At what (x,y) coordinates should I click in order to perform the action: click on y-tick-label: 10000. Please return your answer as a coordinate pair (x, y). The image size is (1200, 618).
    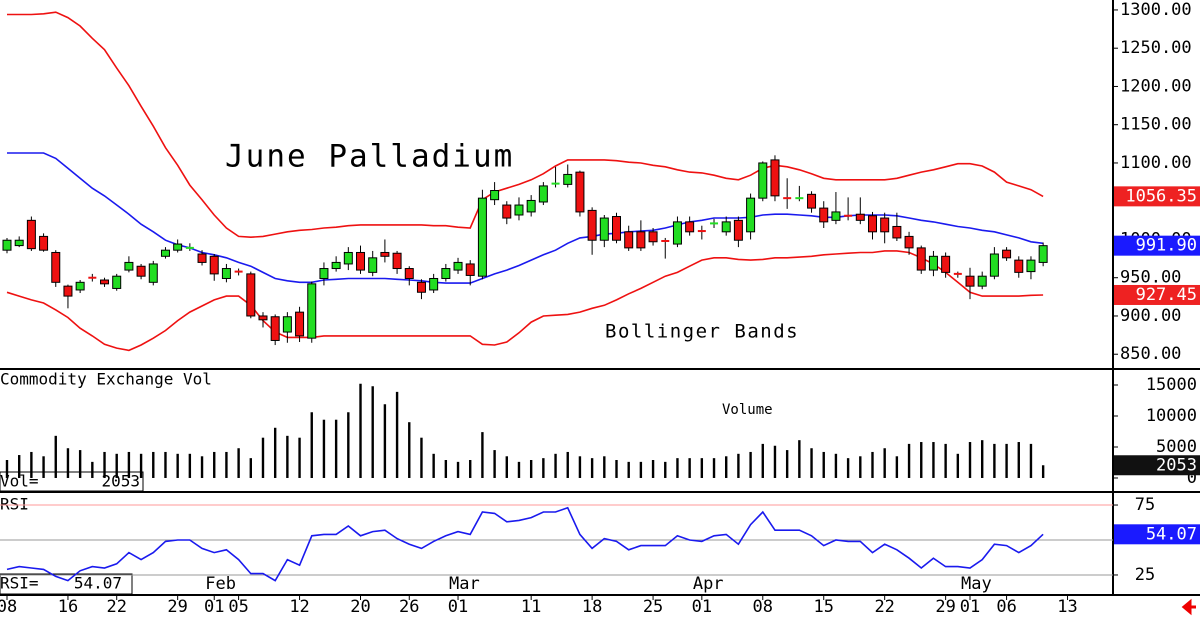
    Looking at the image, I should click on (1171, 416).